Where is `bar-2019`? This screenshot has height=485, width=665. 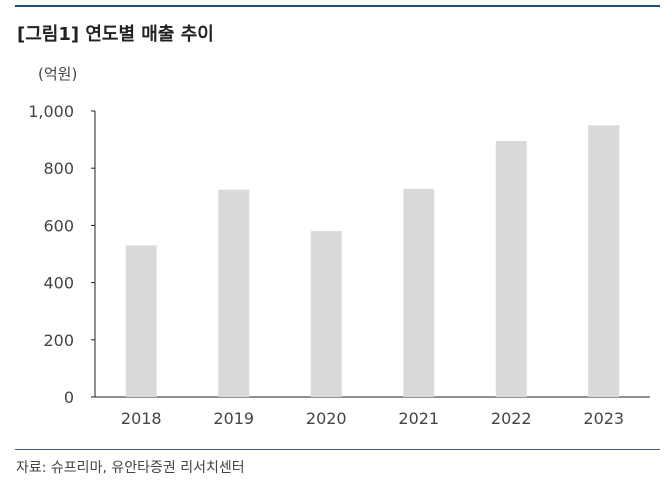 bar-2019 is located at coordinates (234, 293).